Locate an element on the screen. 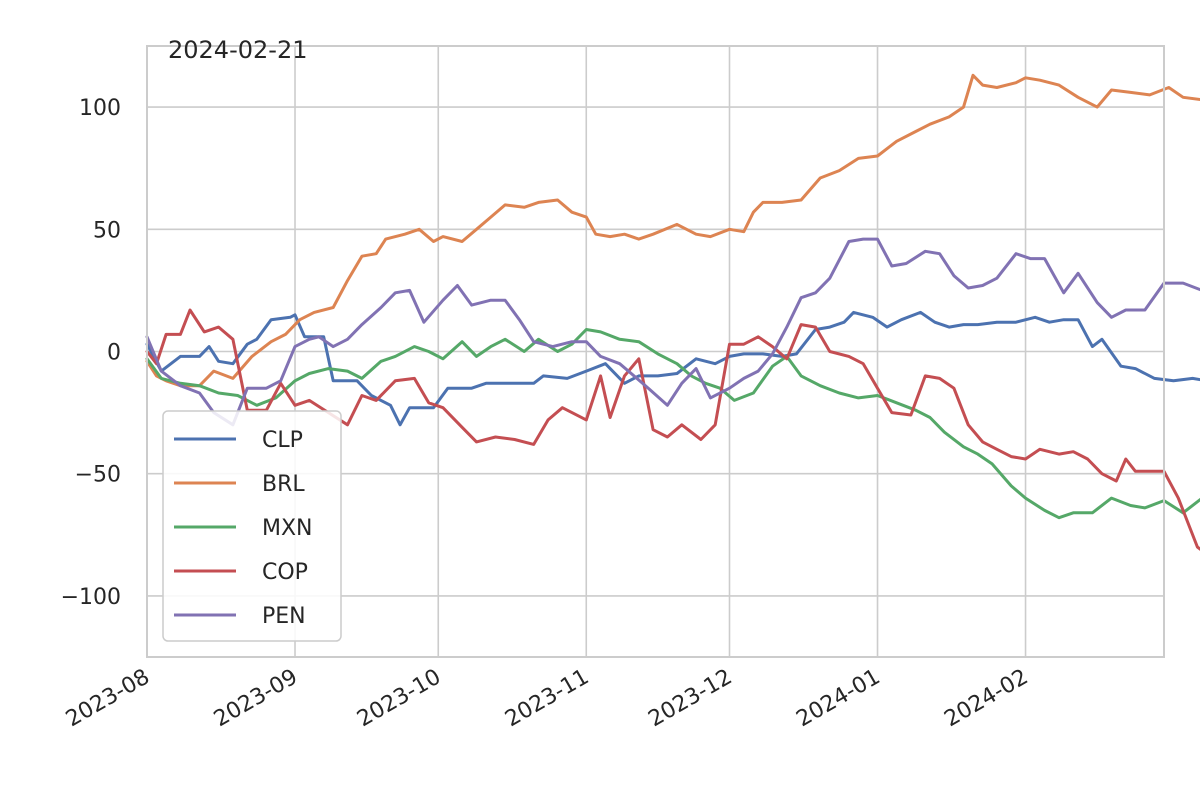 This screenshot has width=1200, height=800. date-annotation: 2024-02-21 is located at coordinates (237, 50).